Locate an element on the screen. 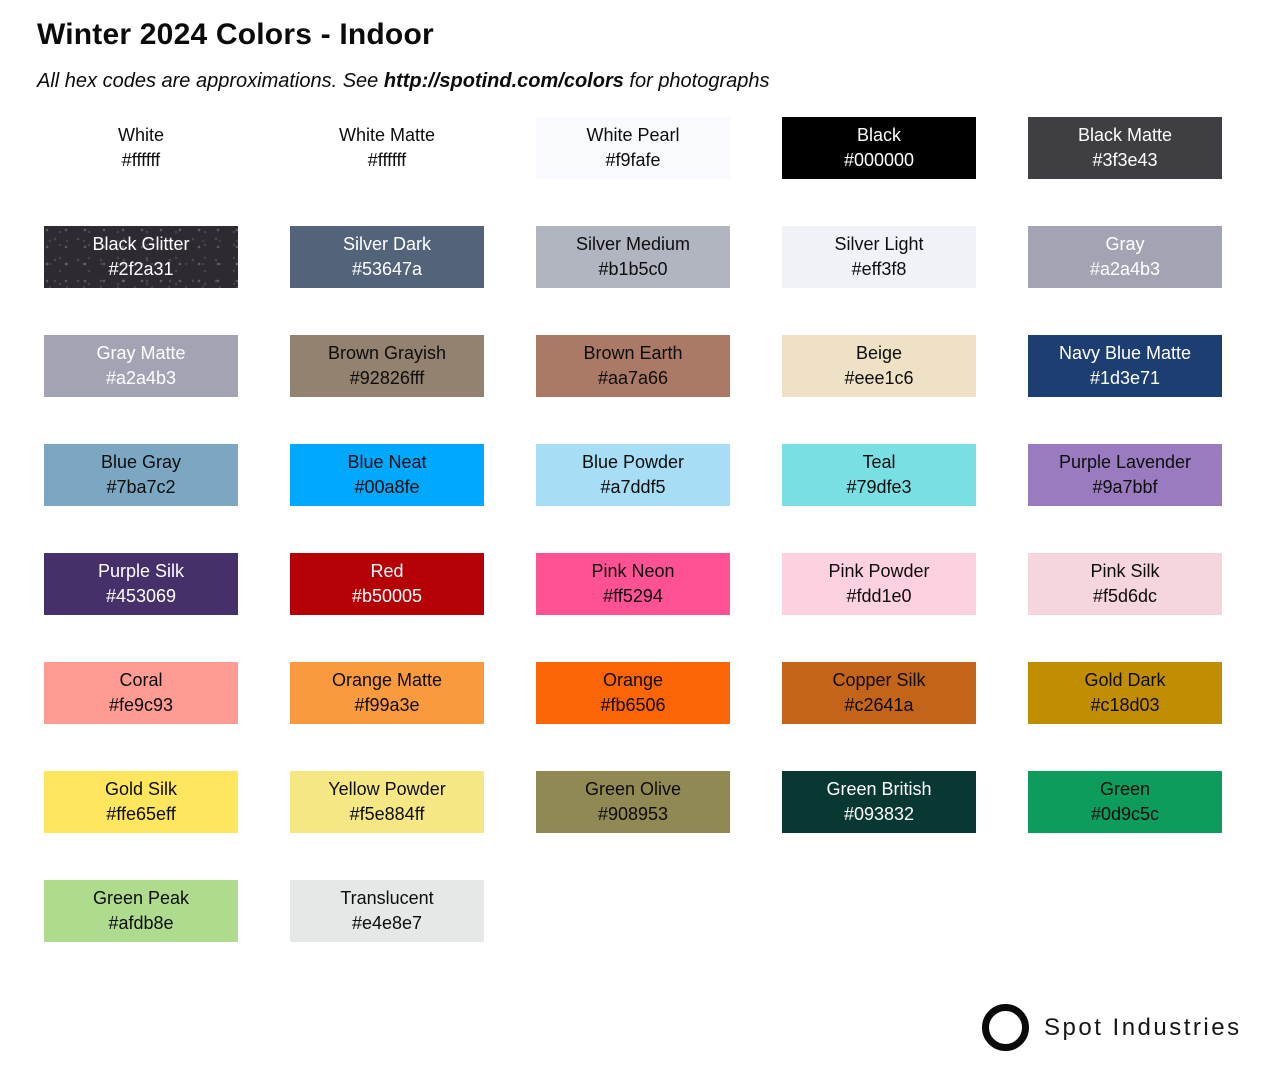 This screenshot has width=1280, height=1080. color-name: Black is located at coordinates (878, 135).